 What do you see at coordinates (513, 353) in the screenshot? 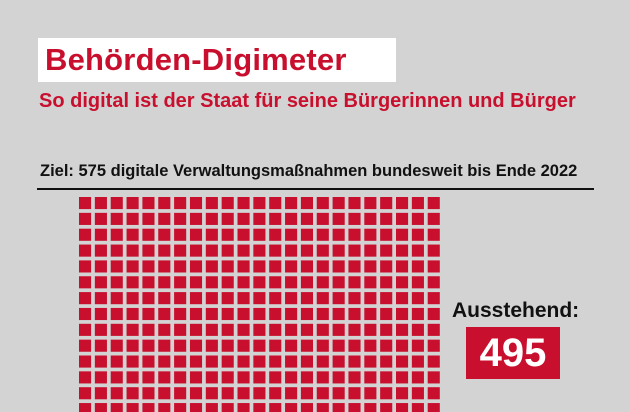
I see `pending-badge: 495` at bounding box center [513, 353].